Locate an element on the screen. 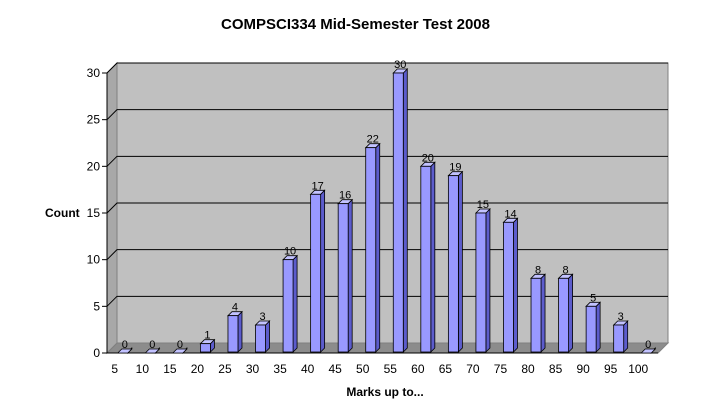  x-tick-label: 15 is located at coordinates (170, 369).